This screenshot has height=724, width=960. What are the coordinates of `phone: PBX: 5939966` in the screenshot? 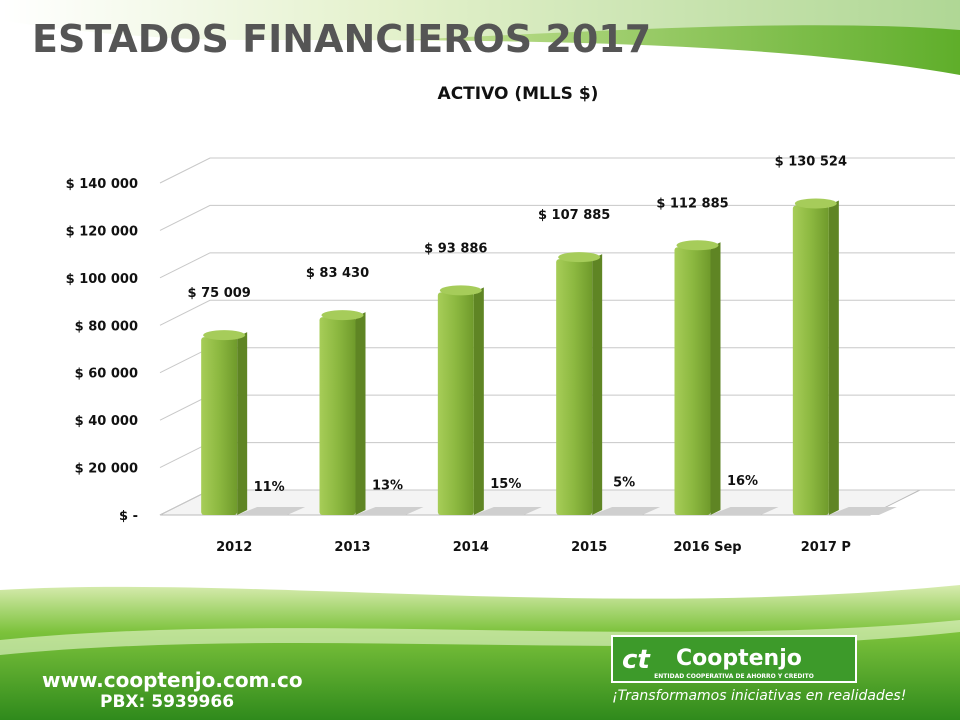 It's located at (167, 702).